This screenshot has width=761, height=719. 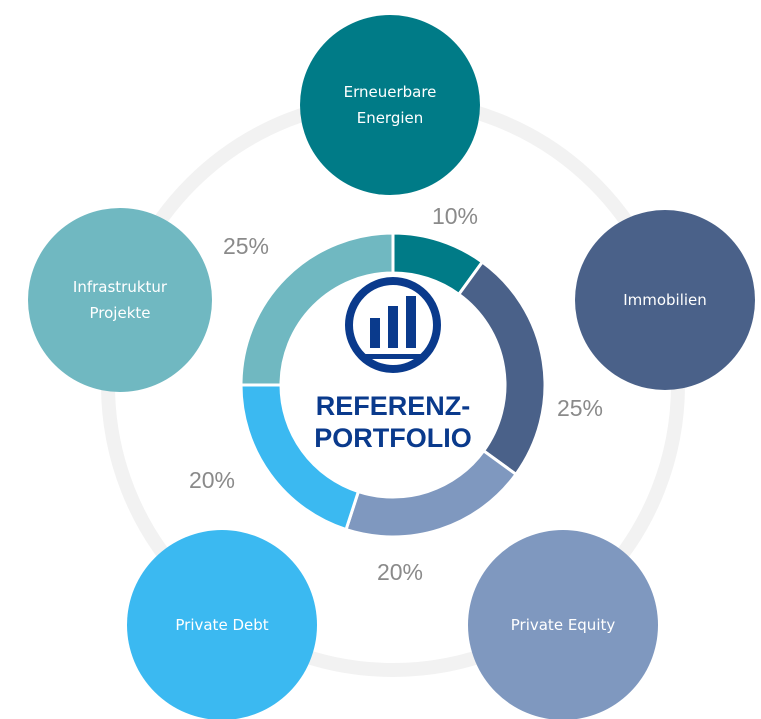 I want to click on category-label: Private Equity, so click(x=563, y=625).